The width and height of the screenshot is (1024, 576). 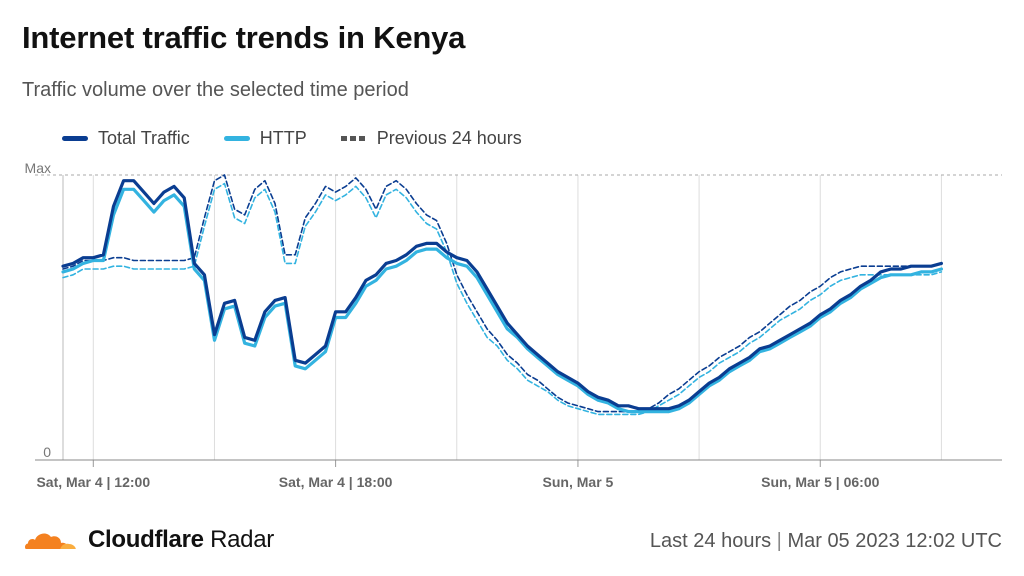 What do you see at coordinates (47, 452) in the screenshot?
I see `y-tick-label-zero: 0` at bounding box center [47, 452].